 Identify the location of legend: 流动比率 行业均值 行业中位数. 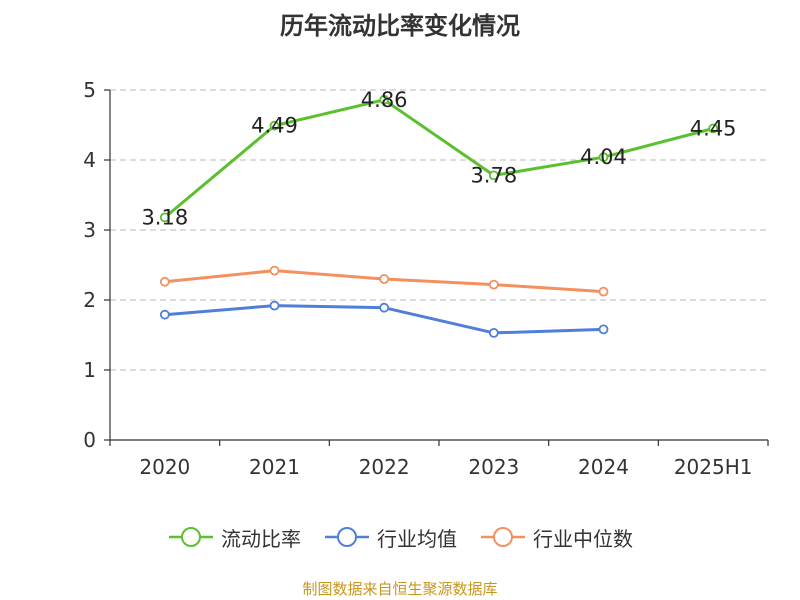
(400, 537).